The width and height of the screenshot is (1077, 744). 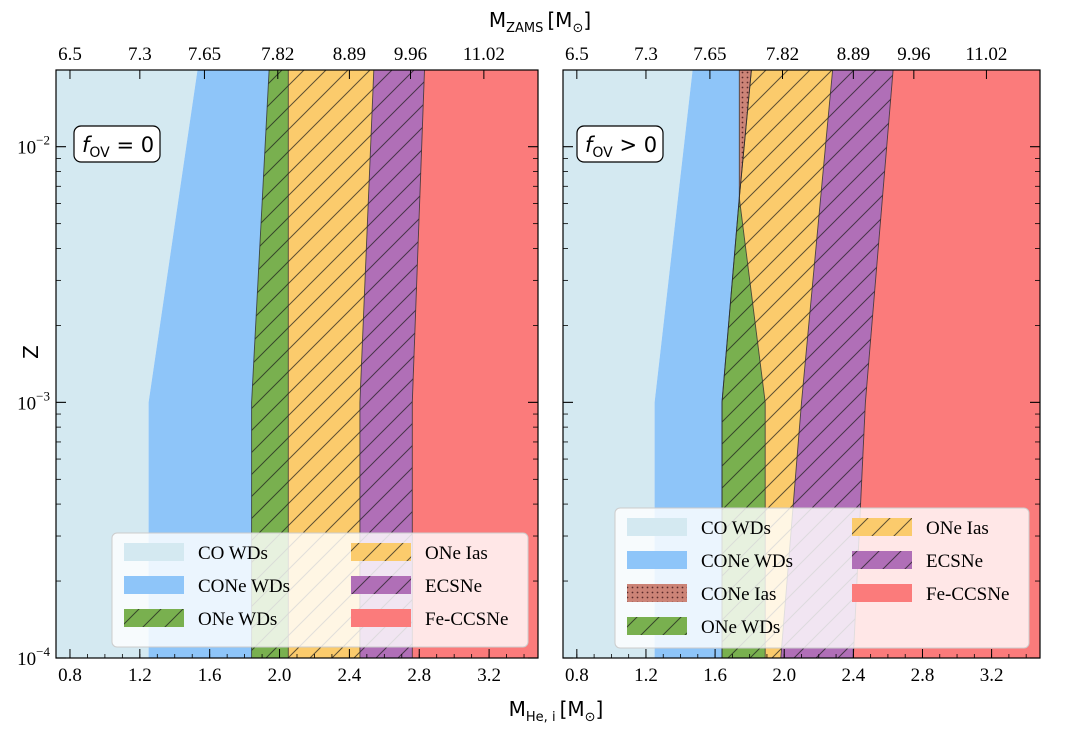 I want to click on panel-annotation: fOV = 0, so click(x=118, y=147).